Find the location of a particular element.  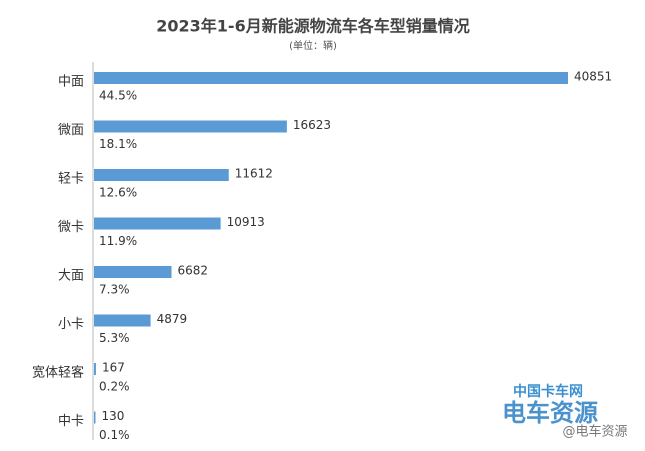

watermark: 中国卡车网 is located at coordinates (548, 391).